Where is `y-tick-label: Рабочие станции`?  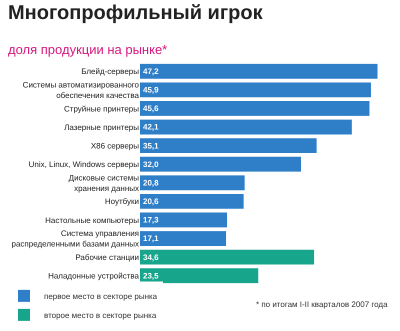 y-tick-label: Рабочие станции is located at coordinates (107, 257).